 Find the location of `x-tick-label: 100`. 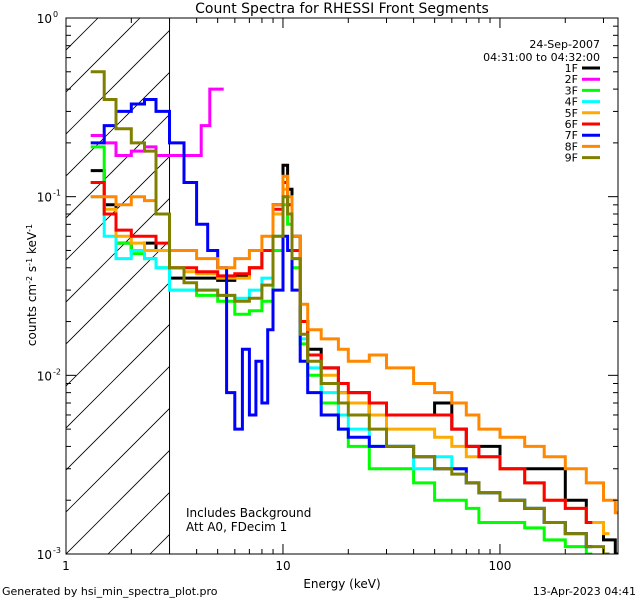

x-tick-label: 100 is located at coordinates (499, 566).